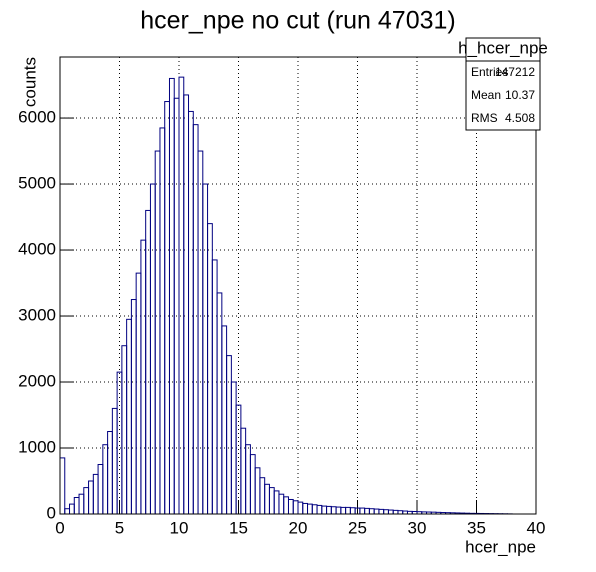 Image resolution: width=596 pixels, height=572 pixels. Describe the element at coordinates (500, 546) in the screenshot. I see `x-axis-label: hcer_npe` at that location.